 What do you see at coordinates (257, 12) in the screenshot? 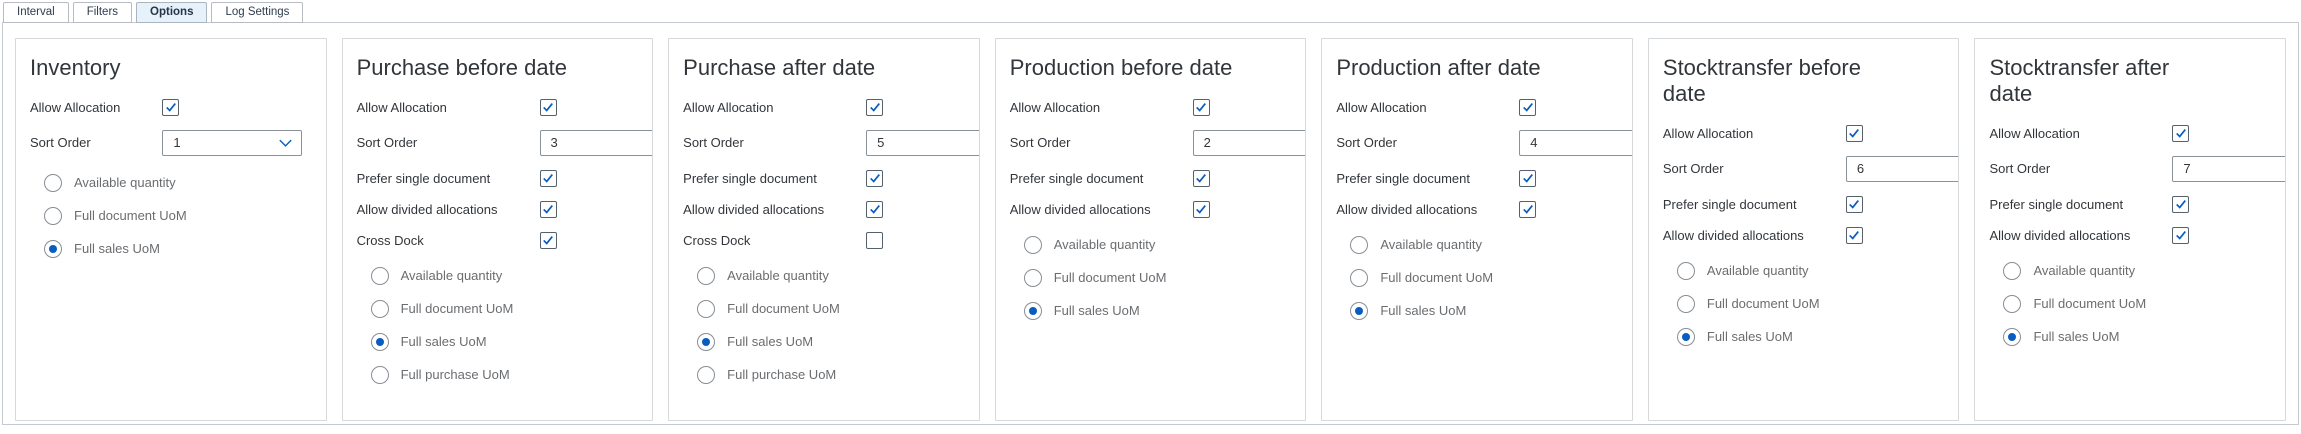
I see `tab-log-settings: Log Settings` at bounding box center [257, 12].